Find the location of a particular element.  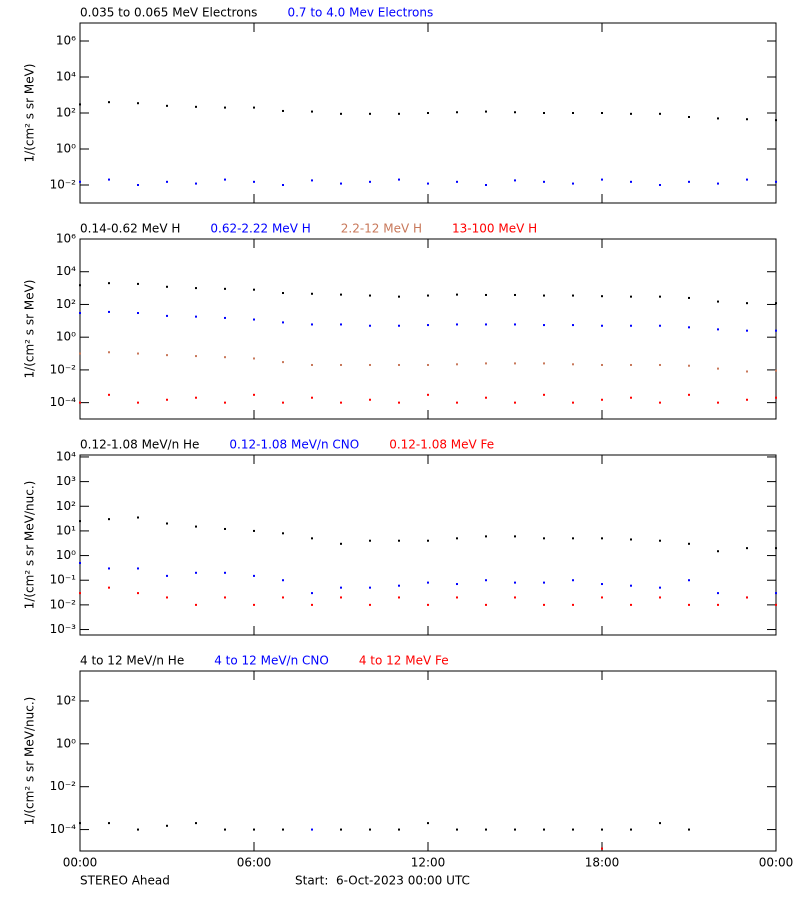

legend-entry: 4 to 12 MeV/n CNO is located at coordinates (271, 661).